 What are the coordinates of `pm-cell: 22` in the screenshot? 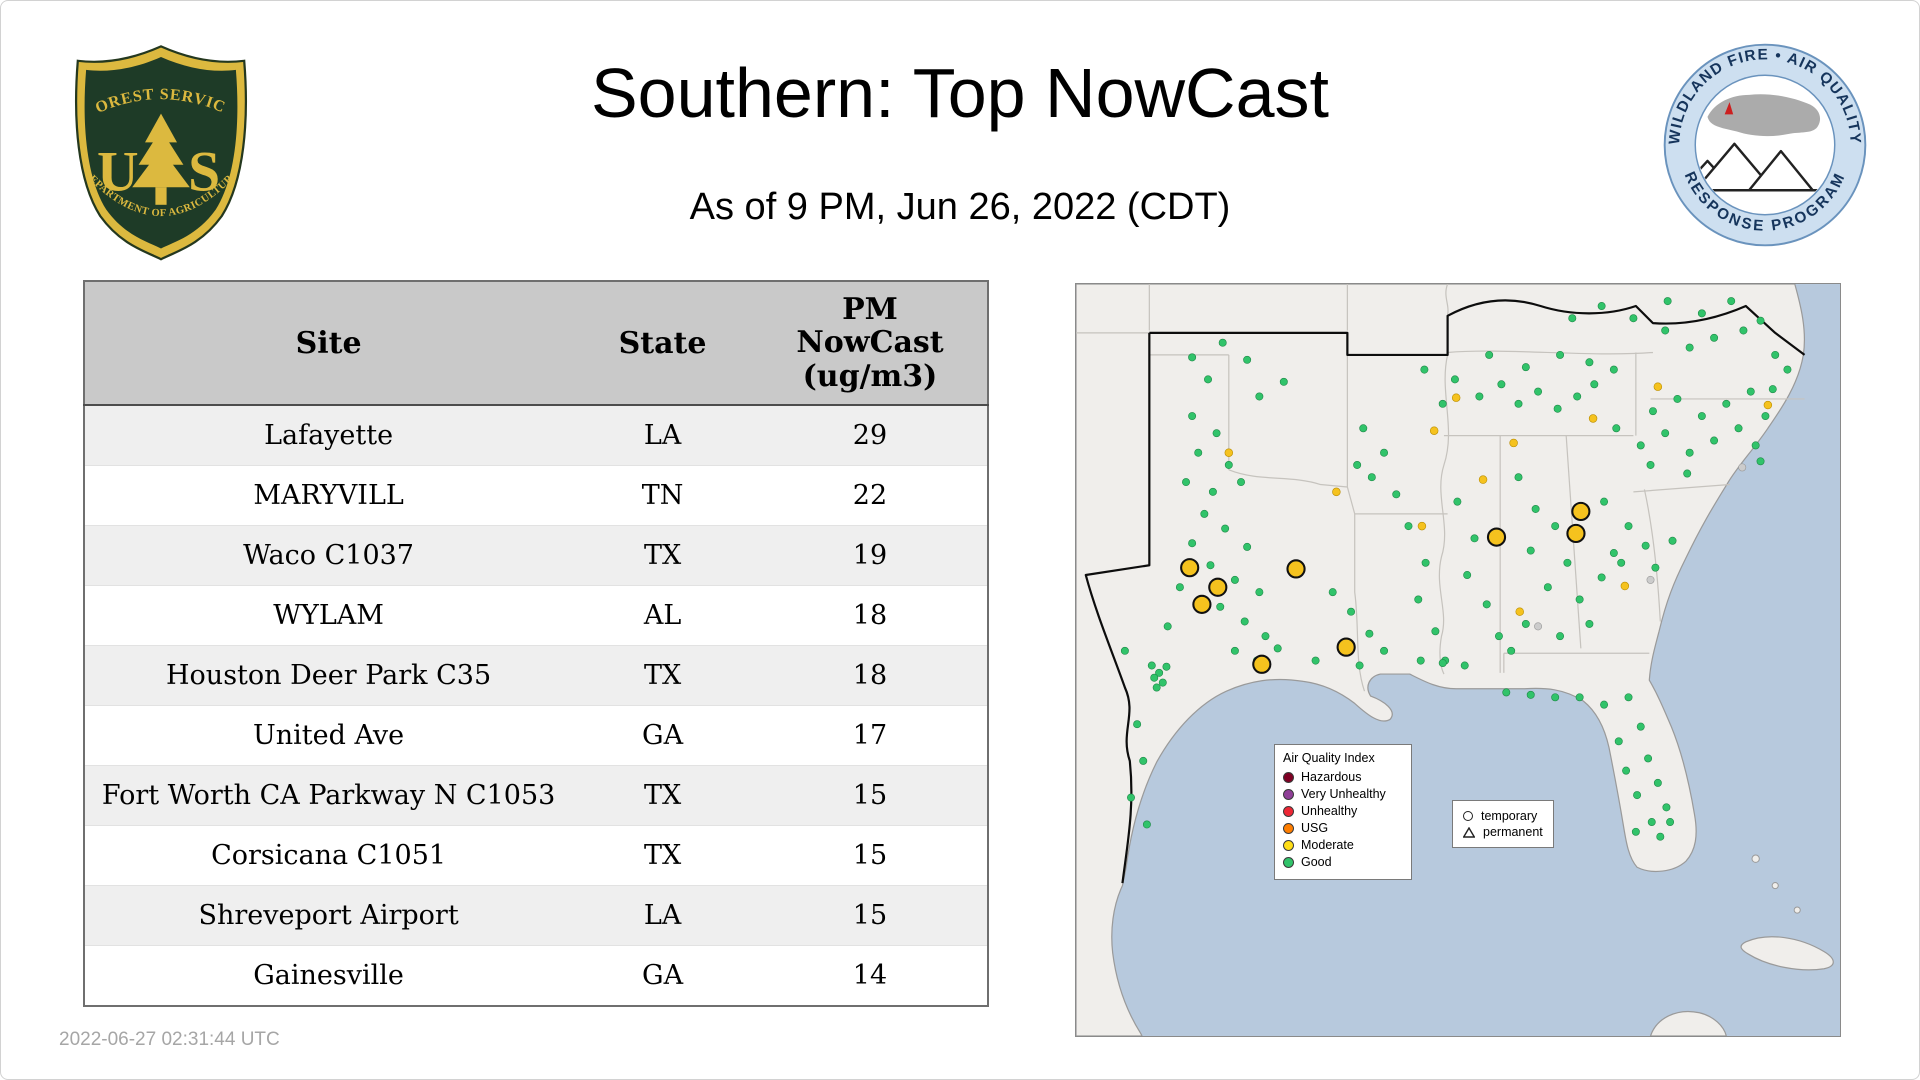 It's located at (870, 495).